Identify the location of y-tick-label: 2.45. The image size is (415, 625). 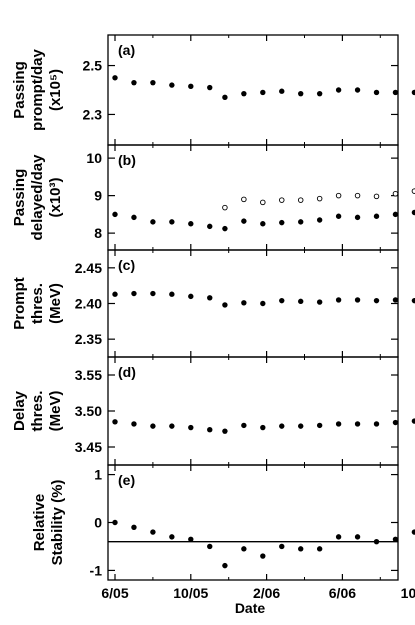
(88, 268).